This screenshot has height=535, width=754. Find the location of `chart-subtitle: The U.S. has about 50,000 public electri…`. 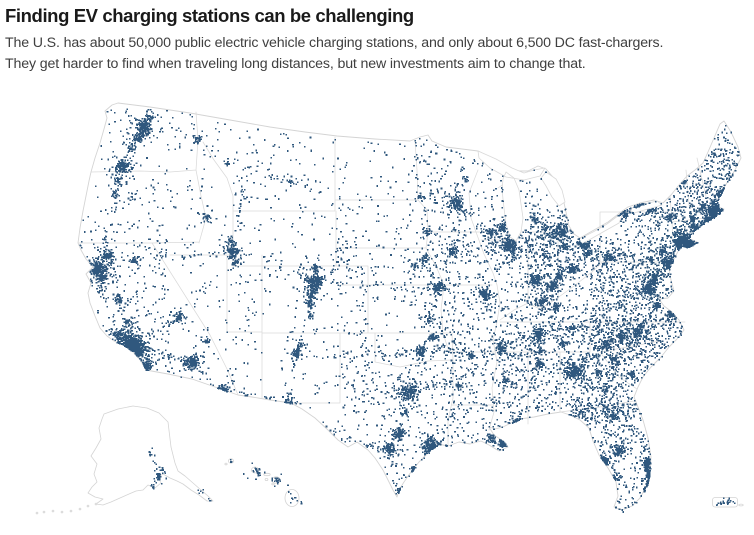

chart-subtitle: The U.S. has about 50,000 public electri… is located at coordinates (379, 54).